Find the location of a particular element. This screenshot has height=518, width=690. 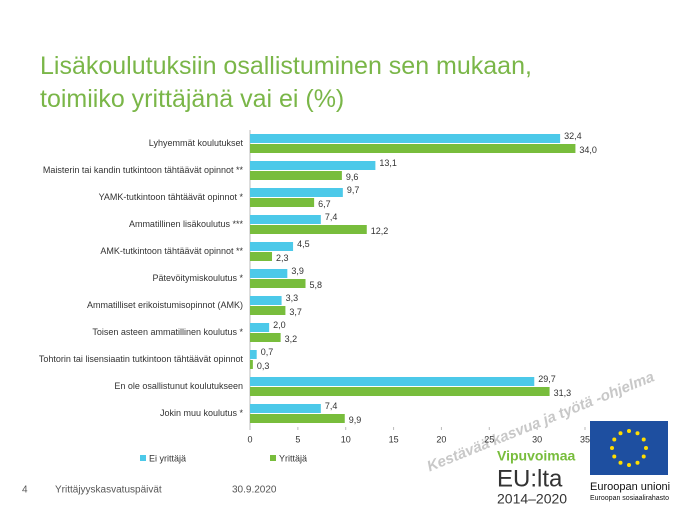

x-tick-label: 10 is located at coordinates (346, 439).